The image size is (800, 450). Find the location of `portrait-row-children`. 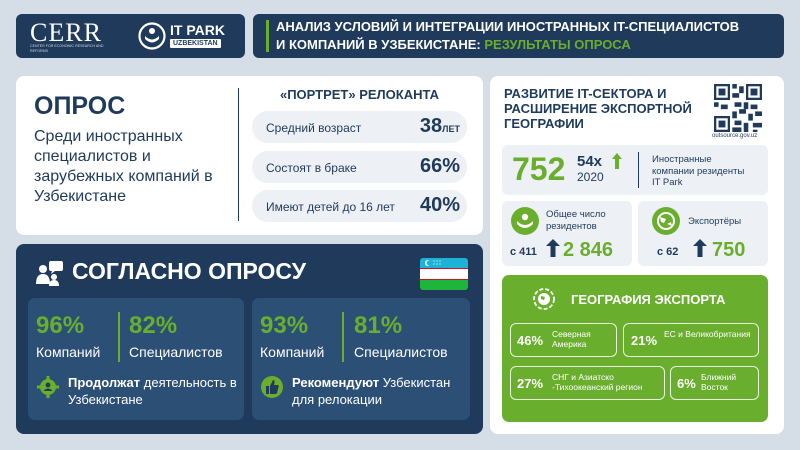

portrait-row-children is located at coordinates (359, 206).